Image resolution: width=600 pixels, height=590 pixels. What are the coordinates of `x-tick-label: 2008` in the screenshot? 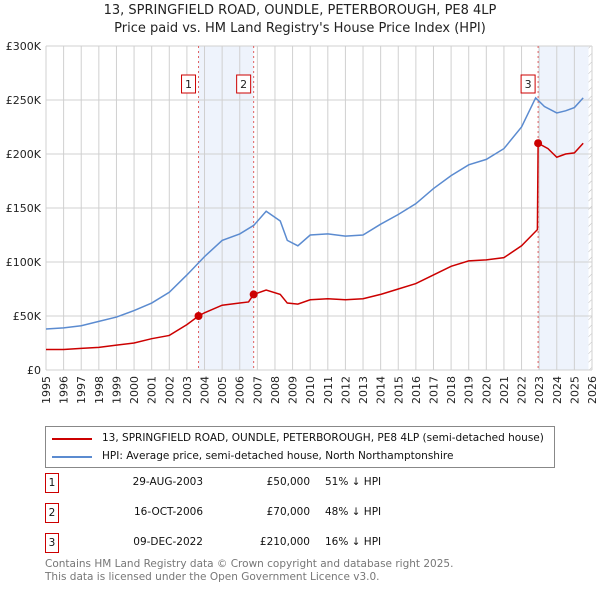 It's located at (275, 390).